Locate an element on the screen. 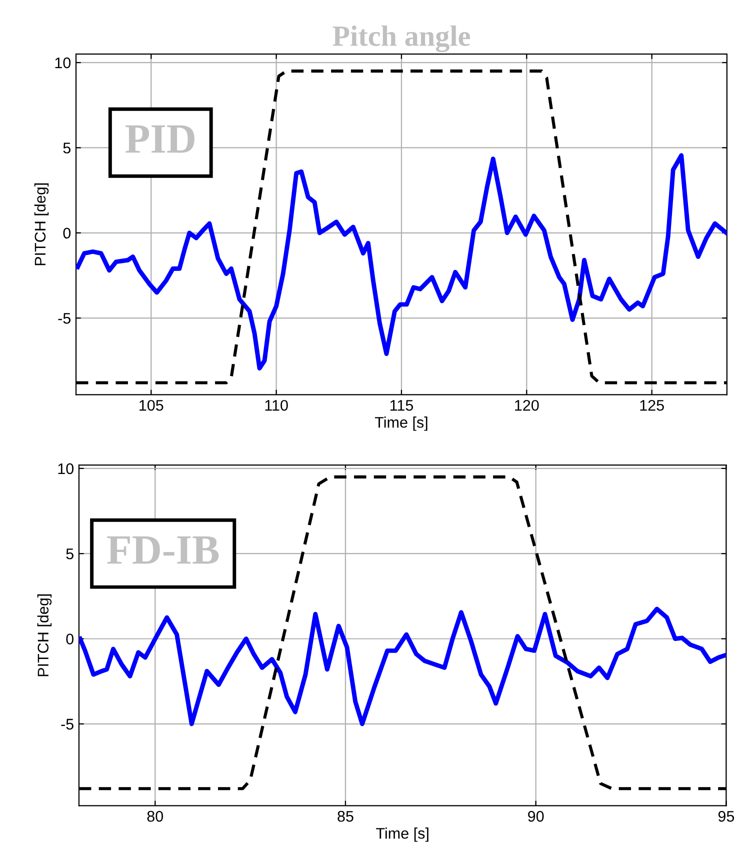 Image resolution: width=738 pixels, height=858 pixels. annotation: FD-IB is located at coordinates (163, 550).